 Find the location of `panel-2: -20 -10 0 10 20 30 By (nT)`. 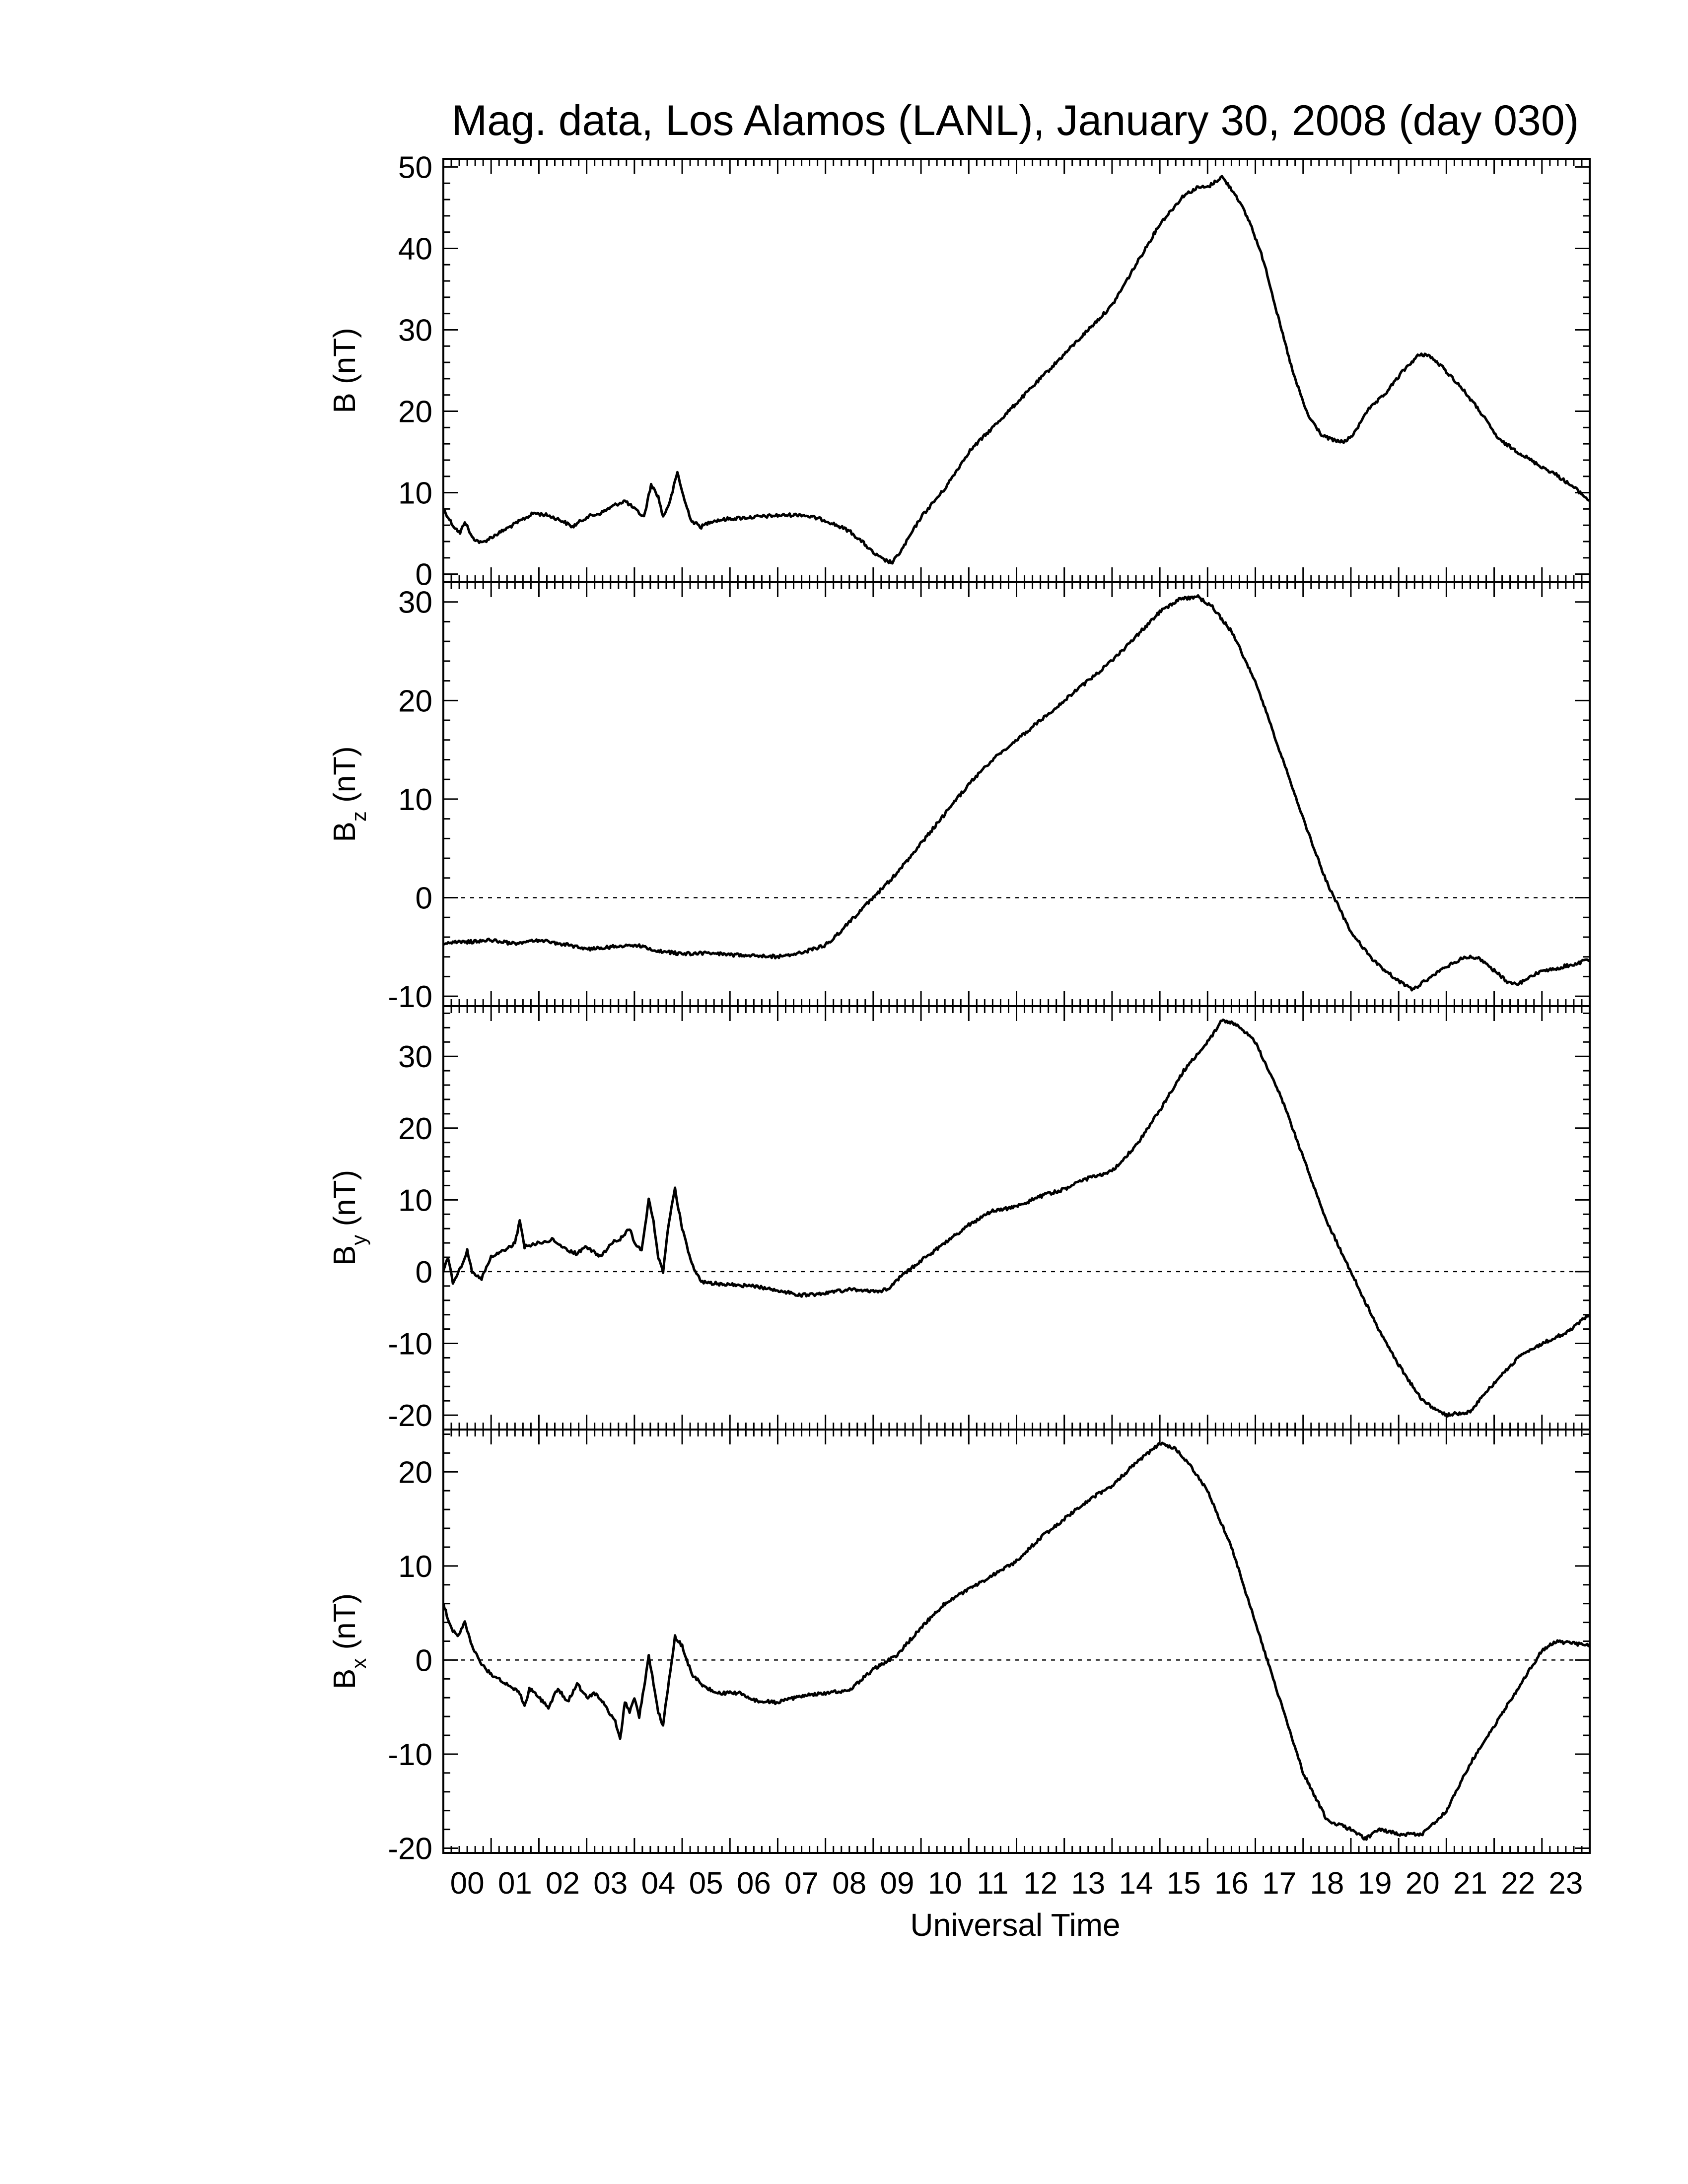

panel-2: -20 -10 0 10 20 30 By (nT) is located at coordinates (959, 1219).